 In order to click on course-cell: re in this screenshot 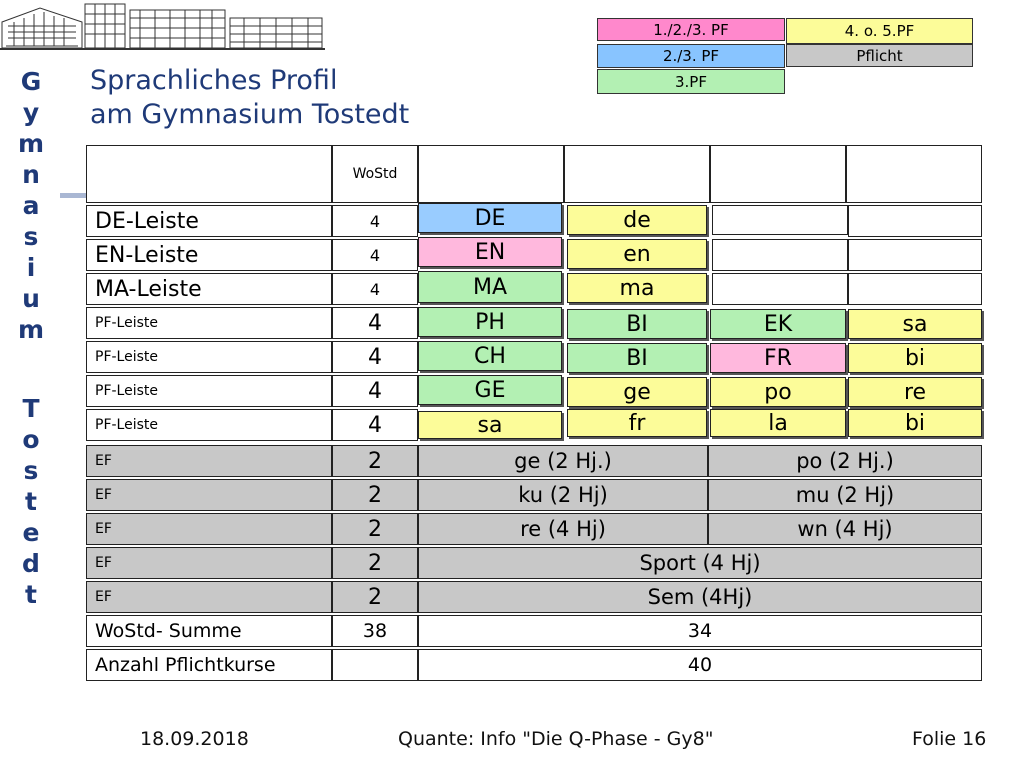, I will do `click(915, 392)`.